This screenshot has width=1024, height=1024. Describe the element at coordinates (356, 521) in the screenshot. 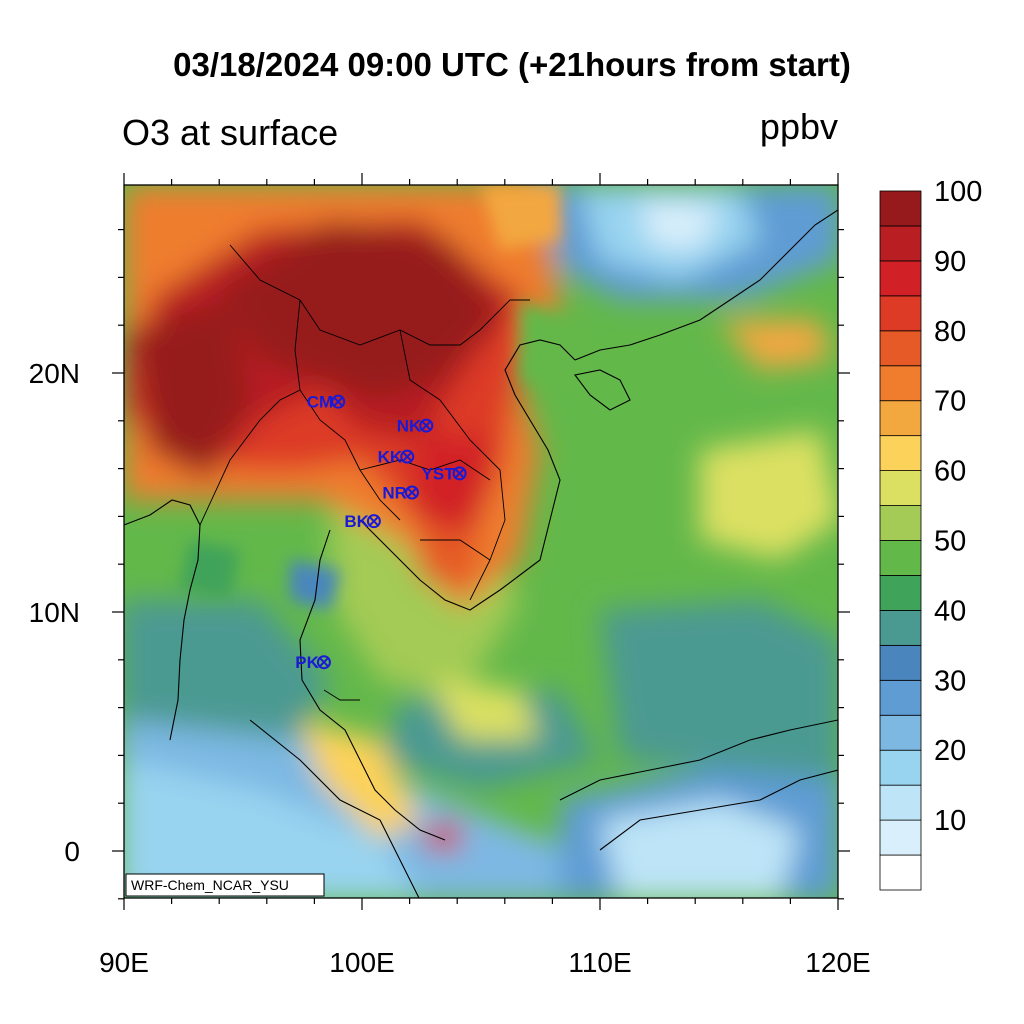

I see `station-label: BK` at that location.